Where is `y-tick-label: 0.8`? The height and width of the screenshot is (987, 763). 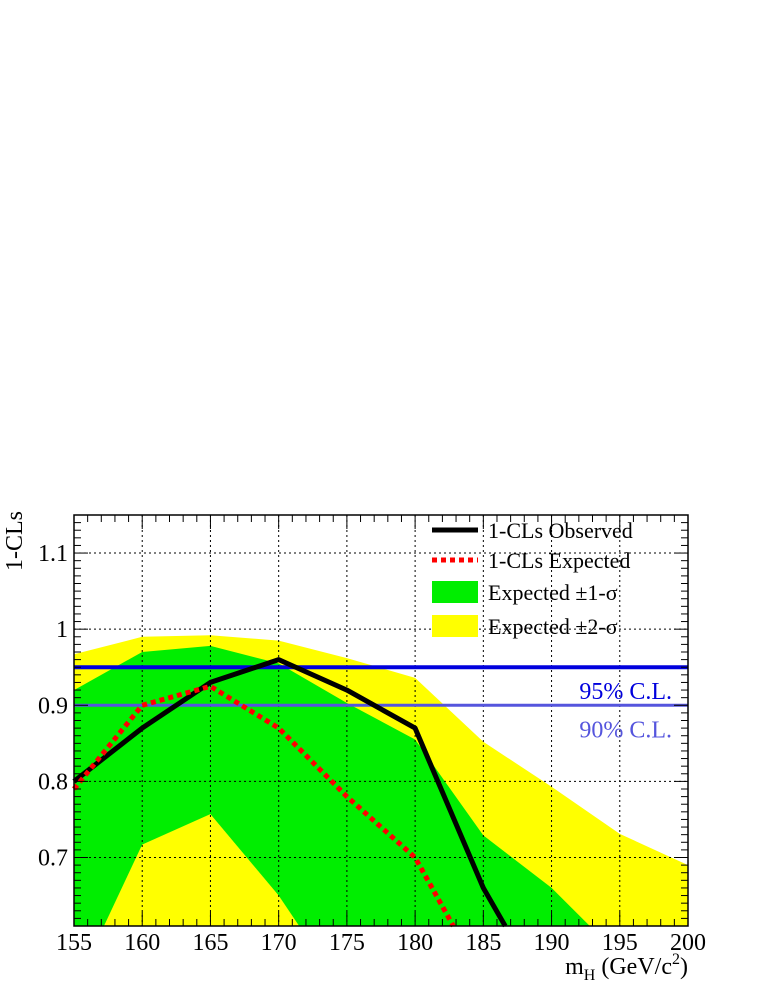 y-tick-label: 0.8 is located at coordinates (53, 782).